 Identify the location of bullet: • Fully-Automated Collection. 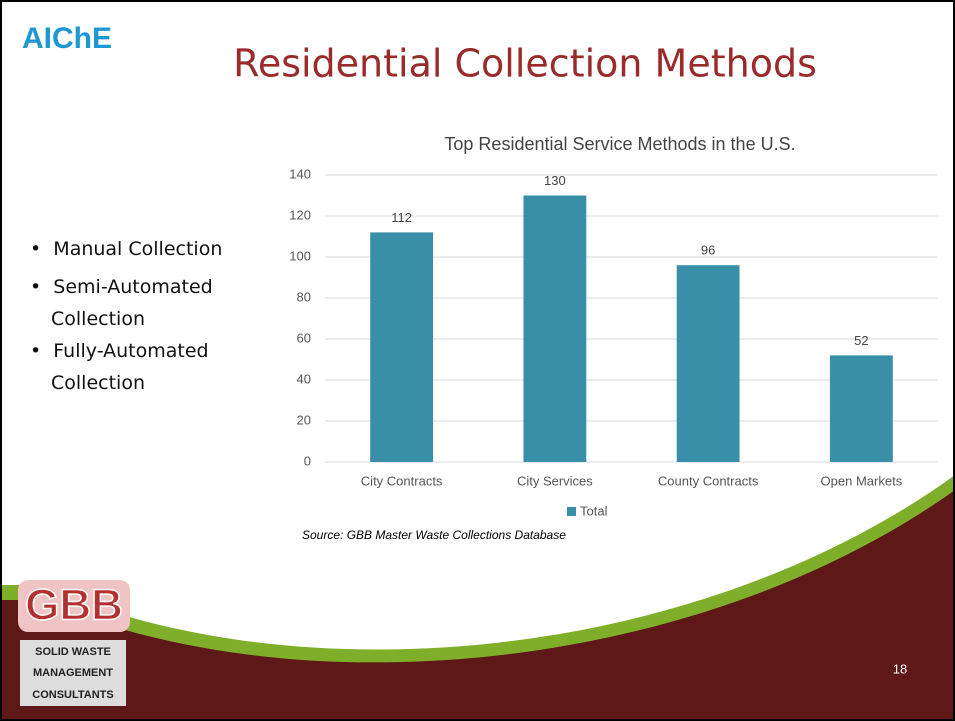
(119, 367).